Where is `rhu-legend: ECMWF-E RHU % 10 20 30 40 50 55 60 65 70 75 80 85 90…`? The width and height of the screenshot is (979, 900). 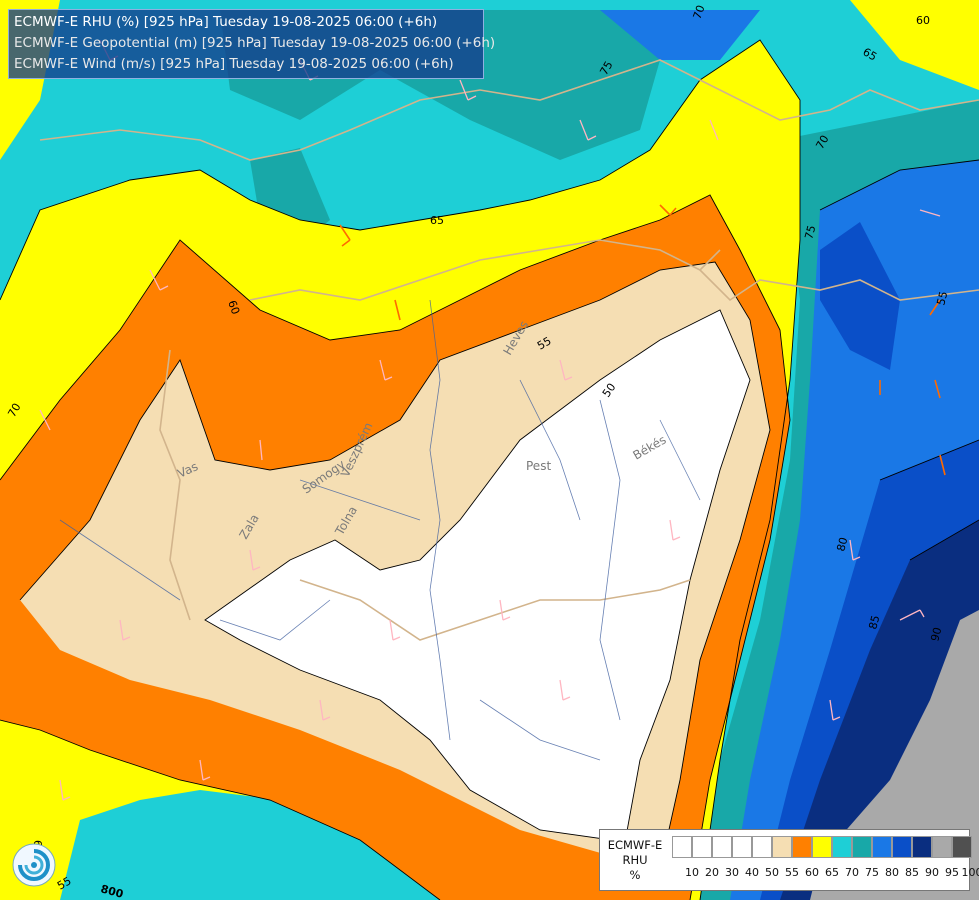
rhu-legend: ECMWF-E RHU % 10 20 30 40 50 55 60 65 70 75 80 85 90… is located at coordinates (789, 860).